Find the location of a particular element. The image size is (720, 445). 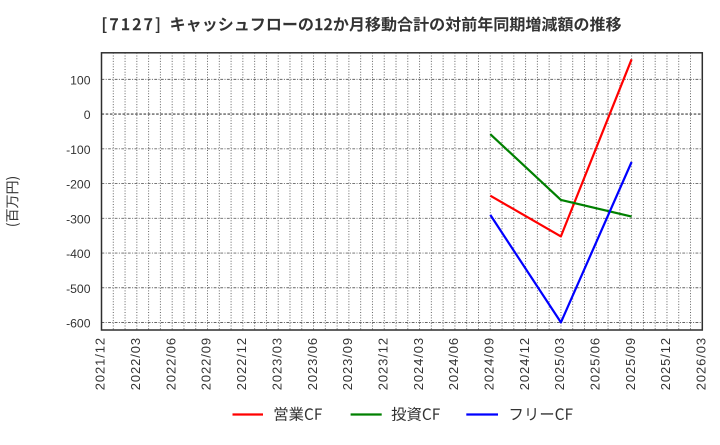

svg-text: 2022/12 is located at coordinates (241, 363).